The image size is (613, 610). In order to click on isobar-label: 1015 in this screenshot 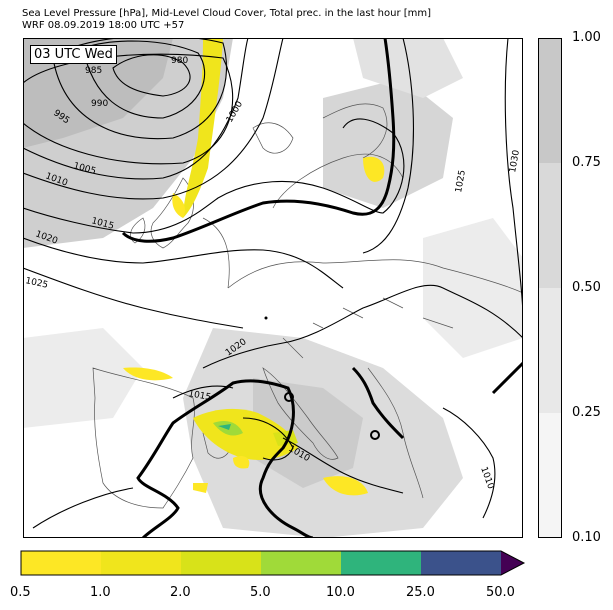, I will do `click(199, 396)`.